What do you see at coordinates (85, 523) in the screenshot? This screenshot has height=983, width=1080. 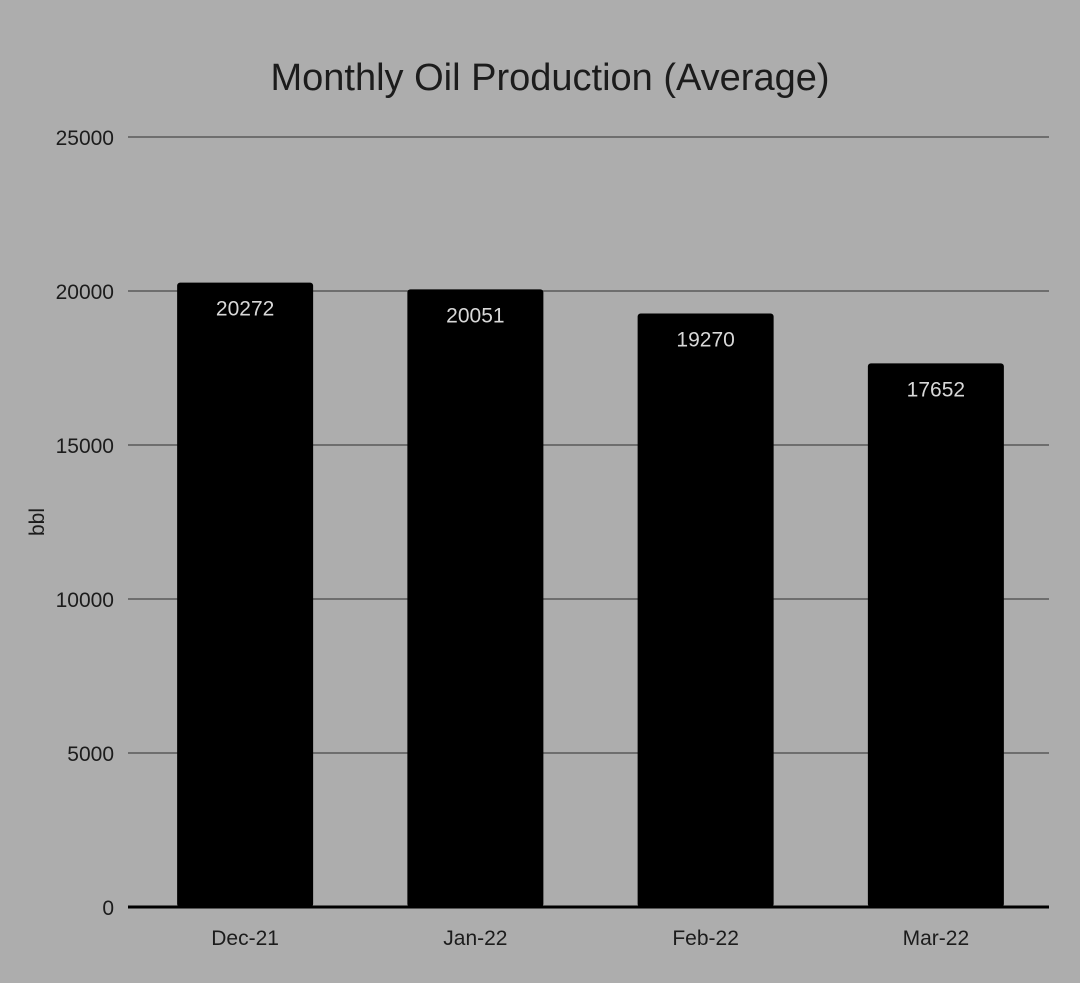 I see `y-axis-ticks: 0 5000 10000 15000 20000 25000` at bounding box center [85, 523].